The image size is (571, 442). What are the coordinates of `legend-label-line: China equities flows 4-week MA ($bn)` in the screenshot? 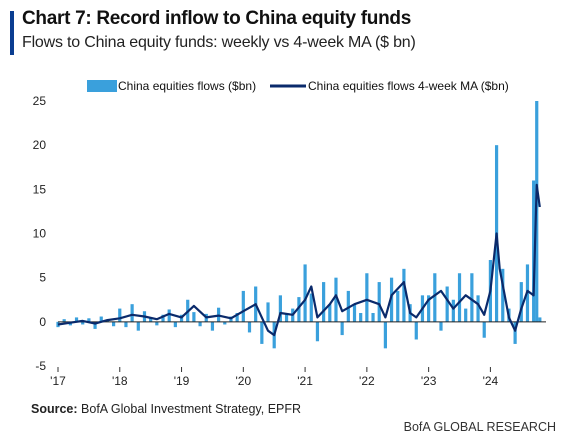 It's located at (408, 86).